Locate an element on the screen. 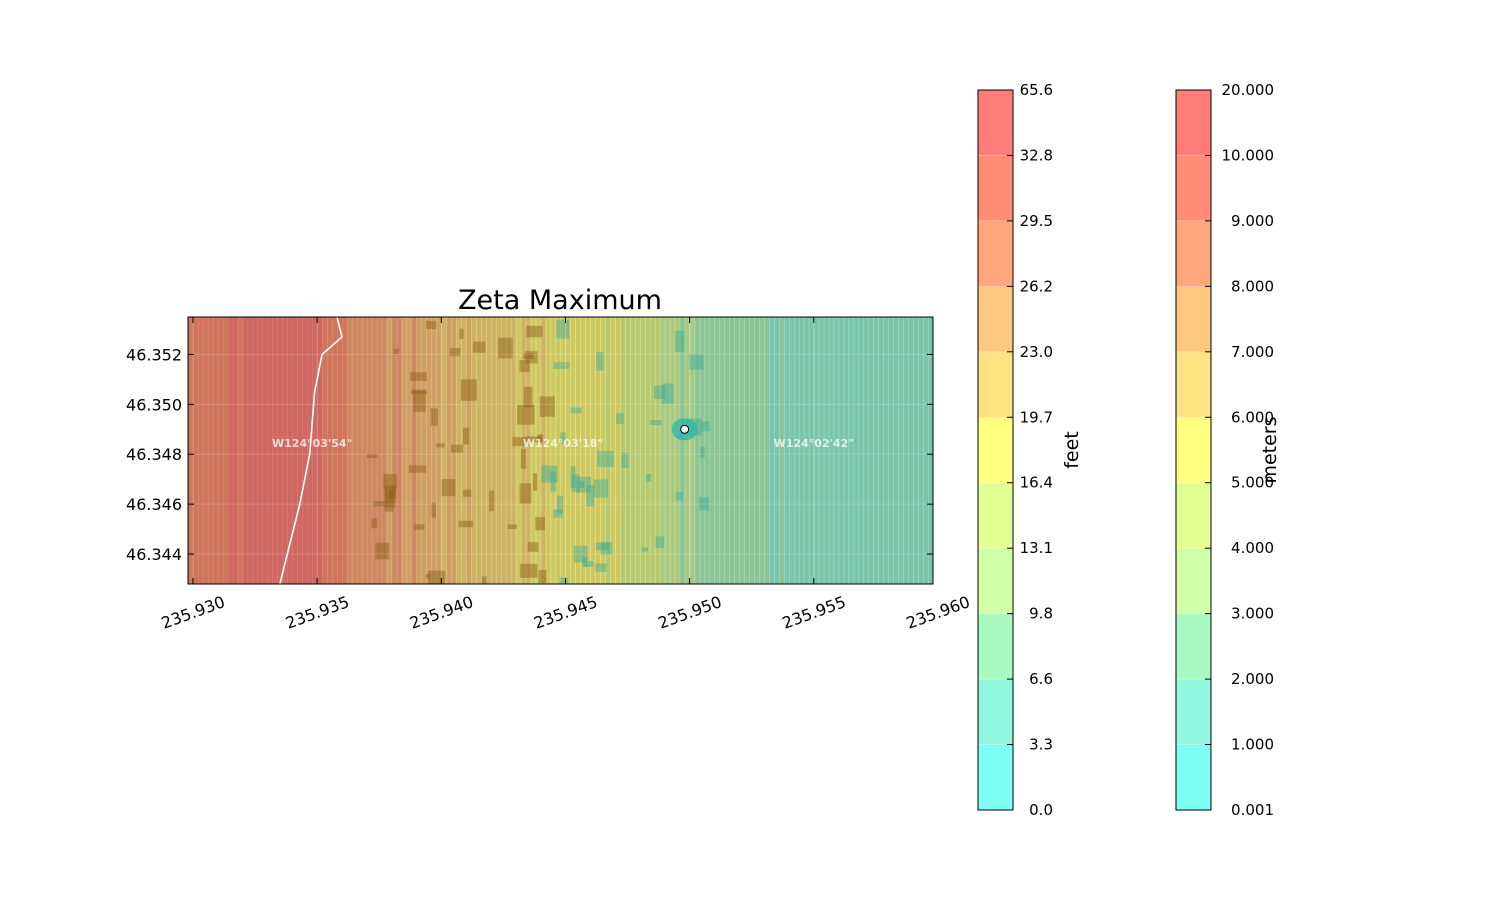  colorbar-tick-label: 2.000 is located at coordinates (1252, 679).